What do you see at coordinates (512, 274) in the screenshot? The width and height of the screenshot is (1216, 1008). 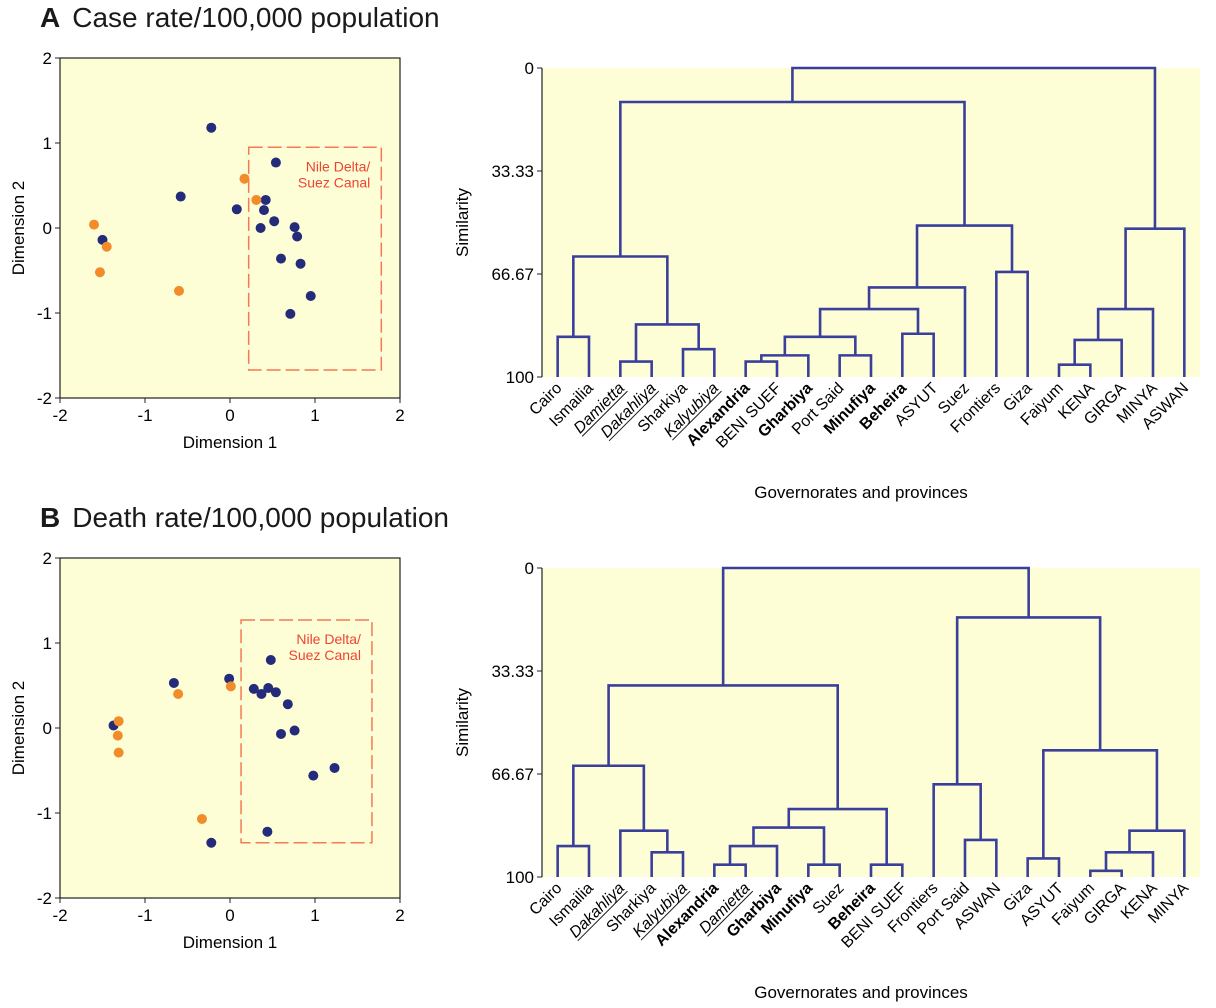 I see `dendro-a-y-tick-label: 66.67` at bounding box center [512, 274].